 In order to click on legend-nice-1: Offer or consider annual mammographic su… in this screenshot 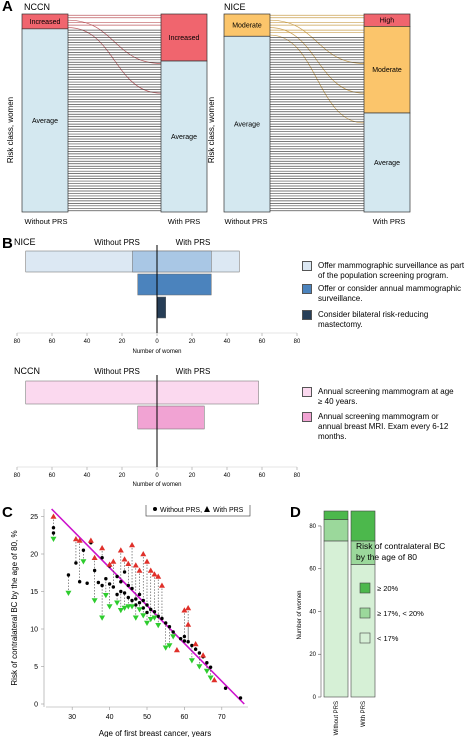, I will do `click(384, 294)`.